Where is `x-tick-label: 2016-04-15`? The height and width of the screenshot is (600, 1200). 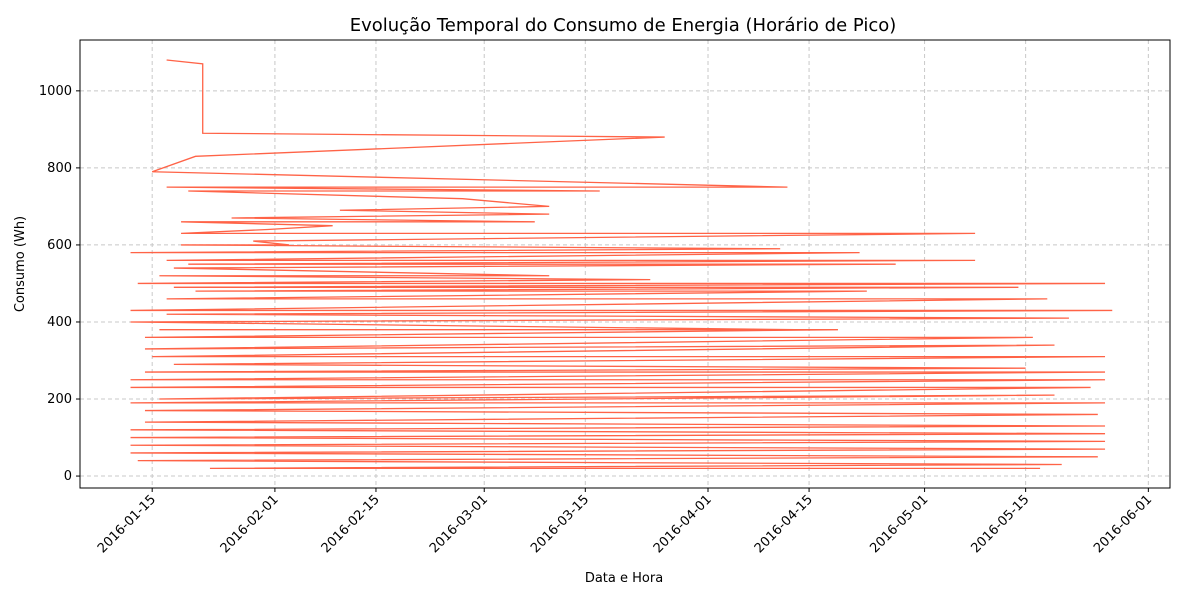 x-tick-label: 2016-04-15 is located at coordinates (784, 524).